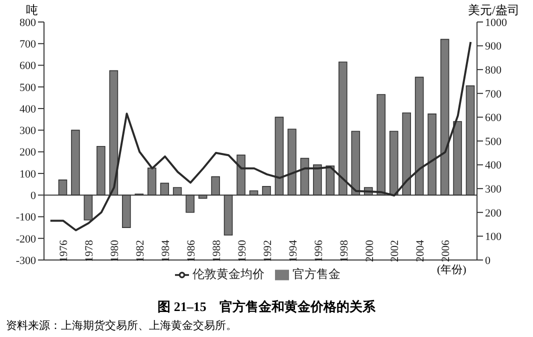  I want to click on x-tick-label: 1986, so click(191, 251).